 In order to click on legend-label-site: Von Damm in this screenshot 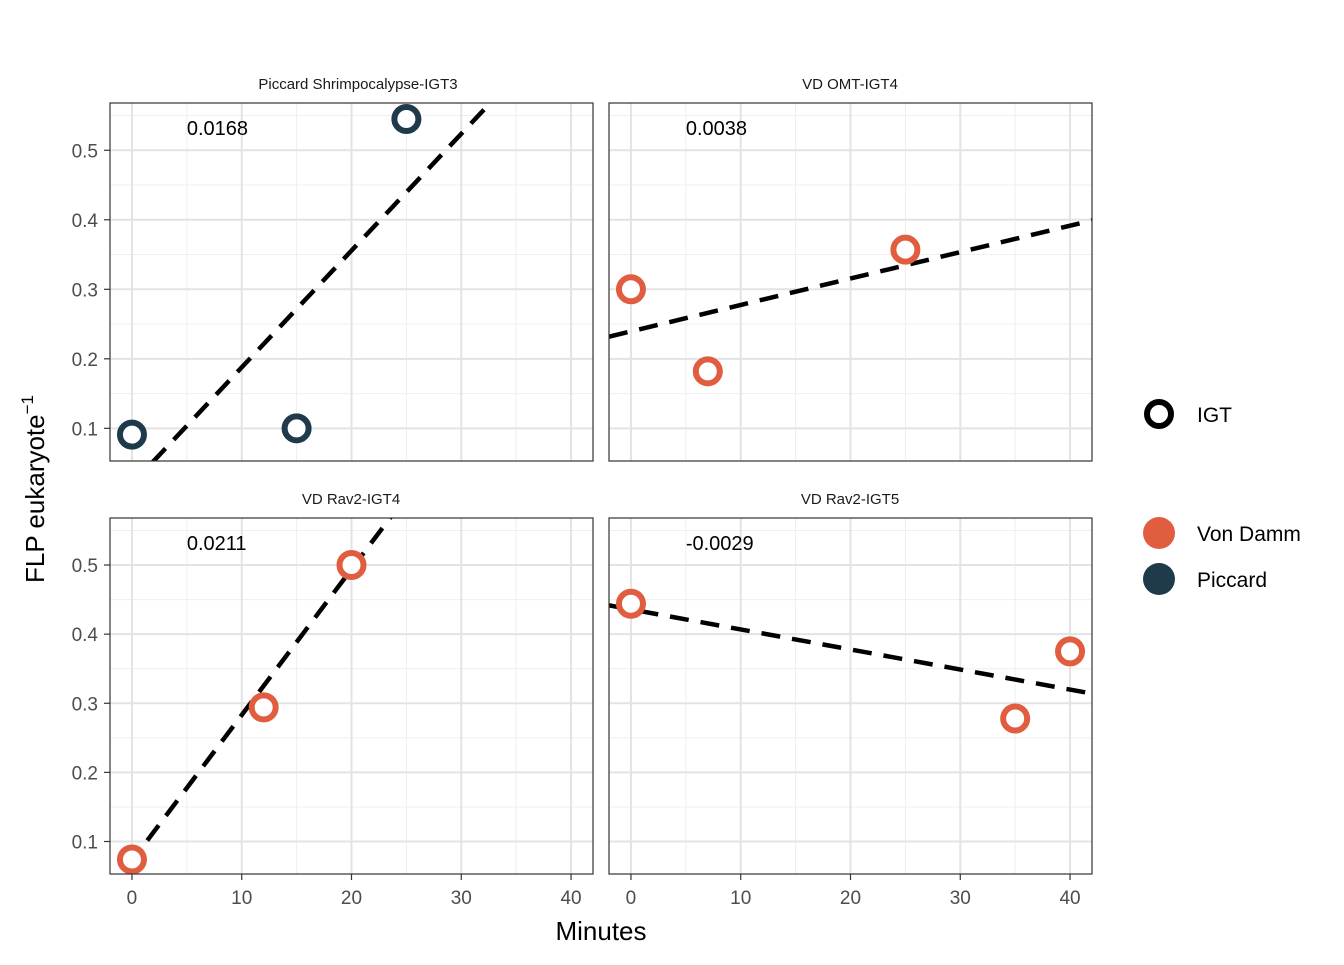, I will do `click(1249, 534)`.